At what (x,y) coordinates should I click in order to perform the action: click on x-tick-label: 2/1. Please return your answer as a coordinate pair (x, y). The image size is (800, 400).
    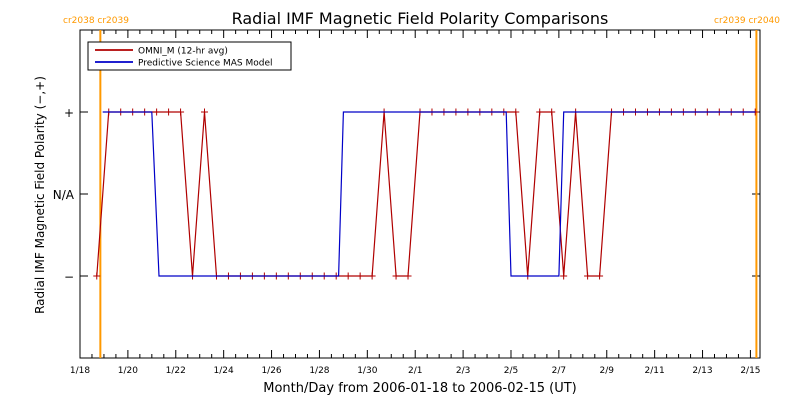
    Looking at the image, I should click on (415, 371).